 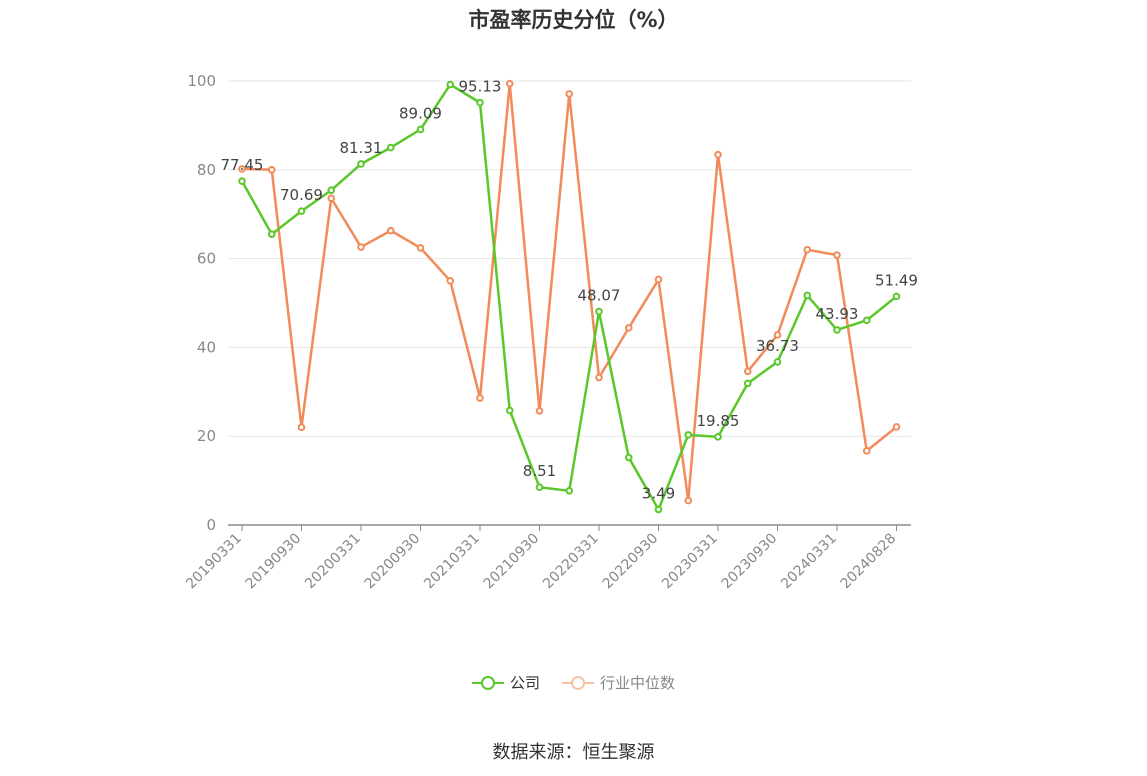 What do you see at coordinates (524, 683) in the screenshot?
I see `legend-company-label: 公司` at bounding box center [524, 683].